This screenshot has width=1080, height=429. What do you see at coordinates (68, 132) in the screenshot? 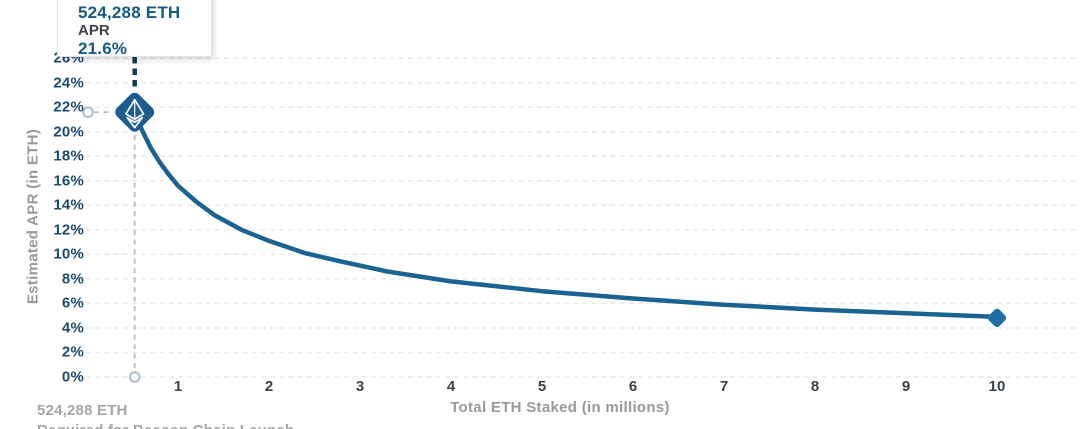
I see `y-tick-label: 20%` at bounding box center [68, 132].